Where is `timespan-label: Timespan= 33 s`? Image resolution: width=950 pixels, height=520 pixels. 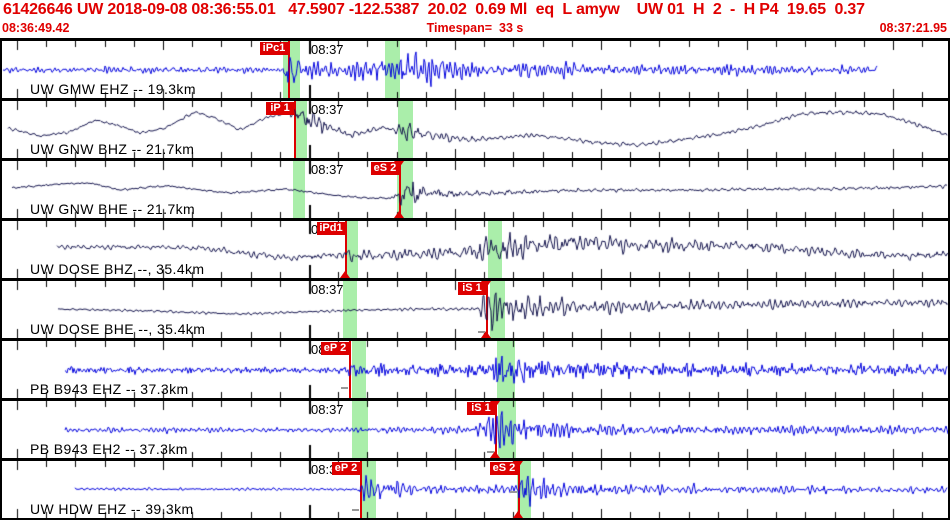
timespan-label: Timespan= 33 s is located at coordinates (475, 28).